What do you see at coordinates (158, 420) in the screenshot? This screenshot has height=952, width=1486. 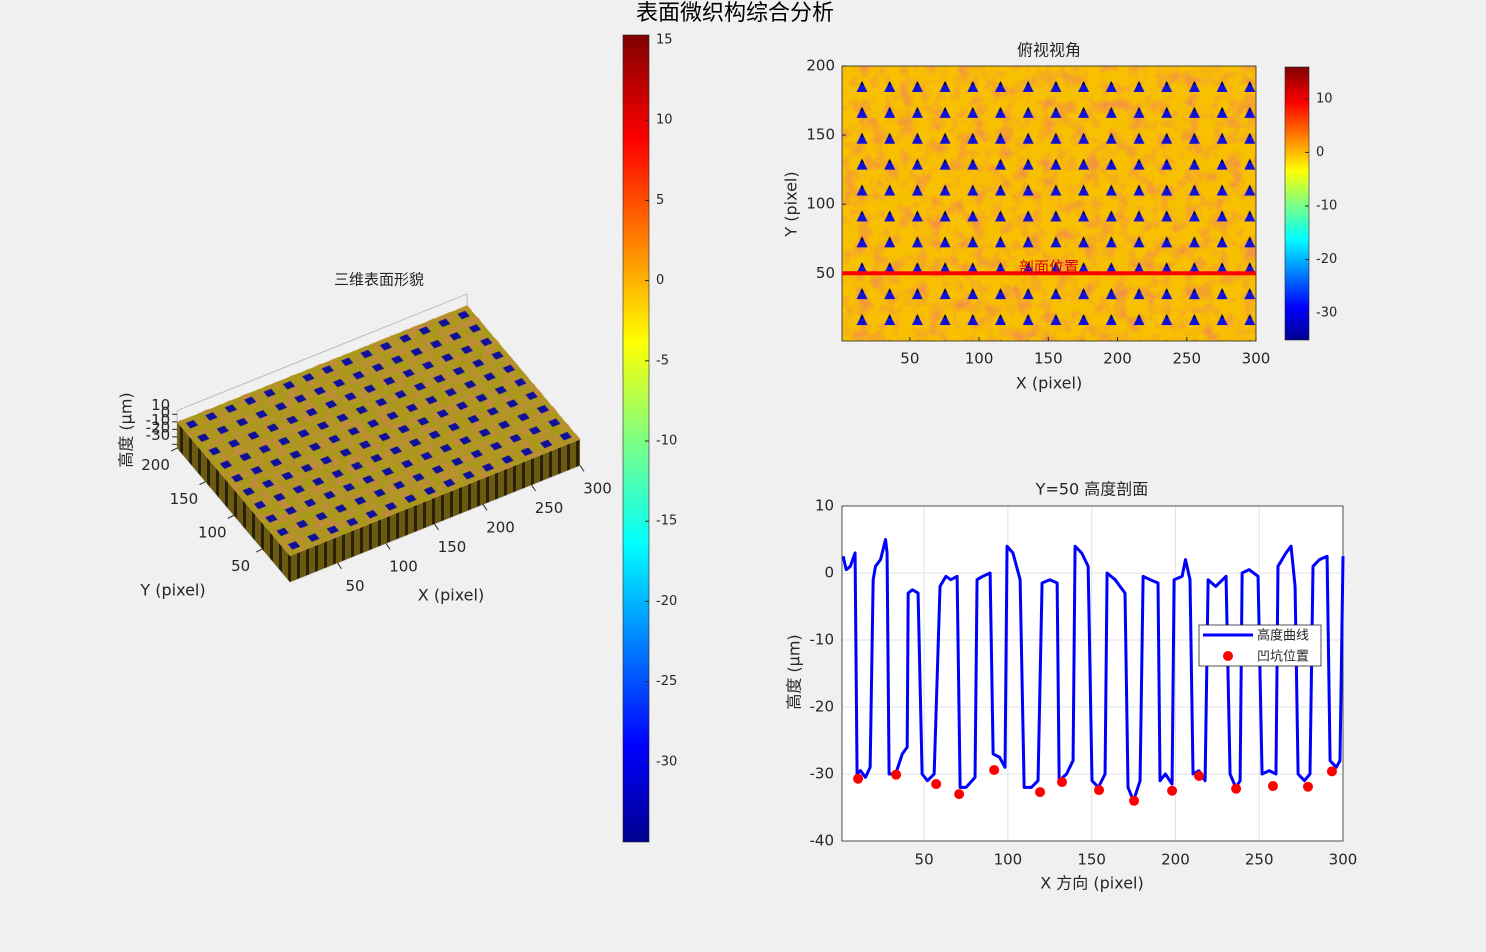 I see `z-tick-label: -10` at bounding box center [158, 420].